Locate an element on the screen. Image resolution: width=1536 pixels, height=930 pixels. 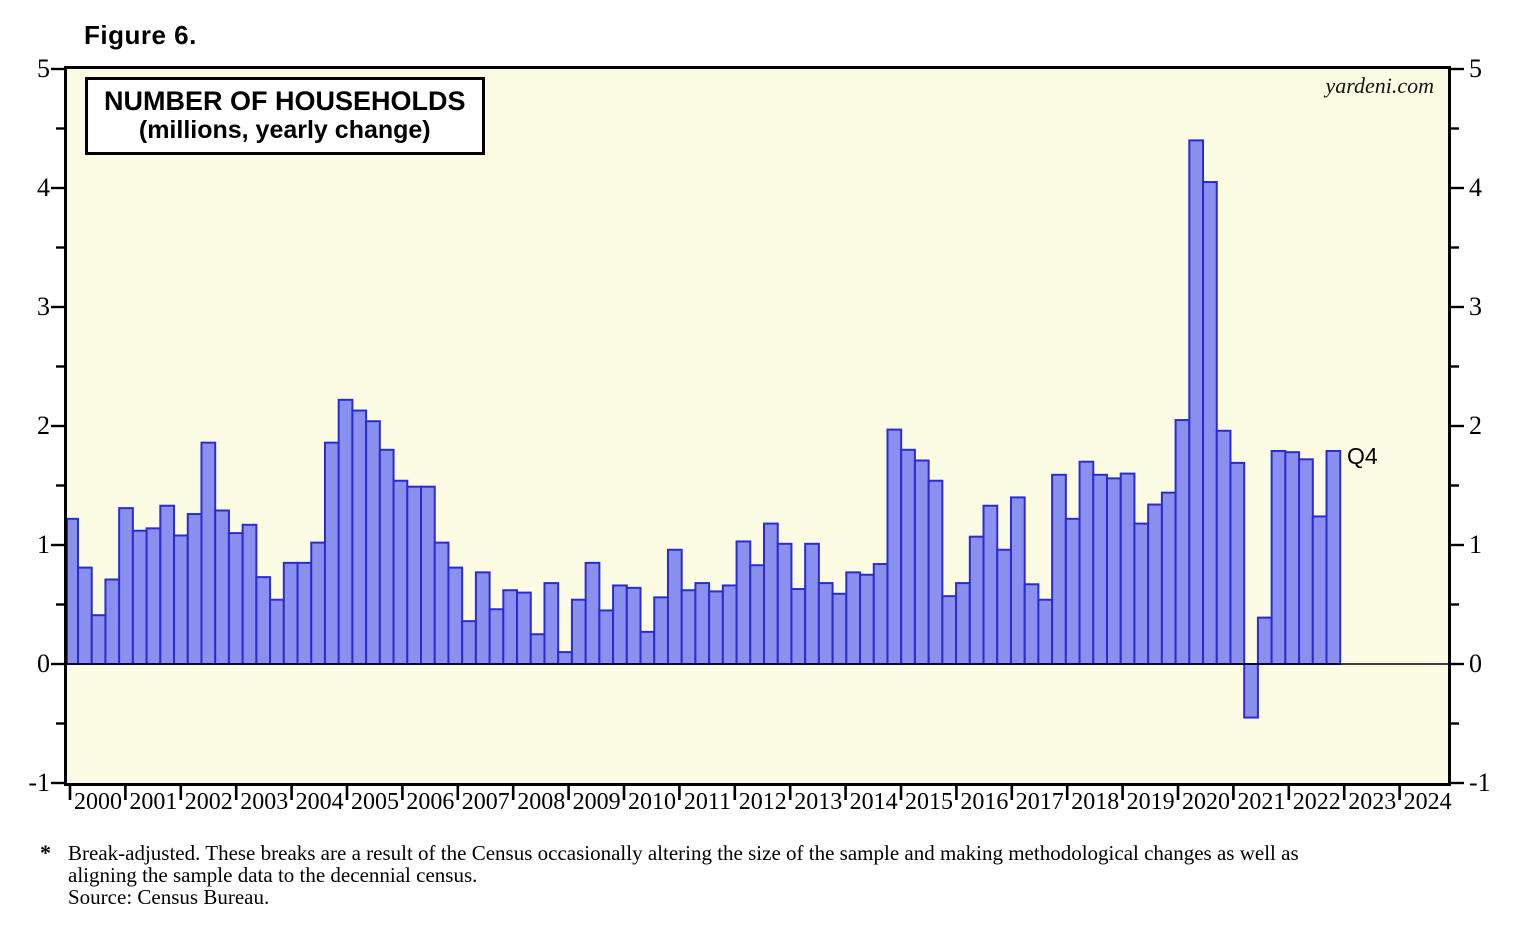
x-axis-year-label: 2006 is located at coordinates (430, 802).